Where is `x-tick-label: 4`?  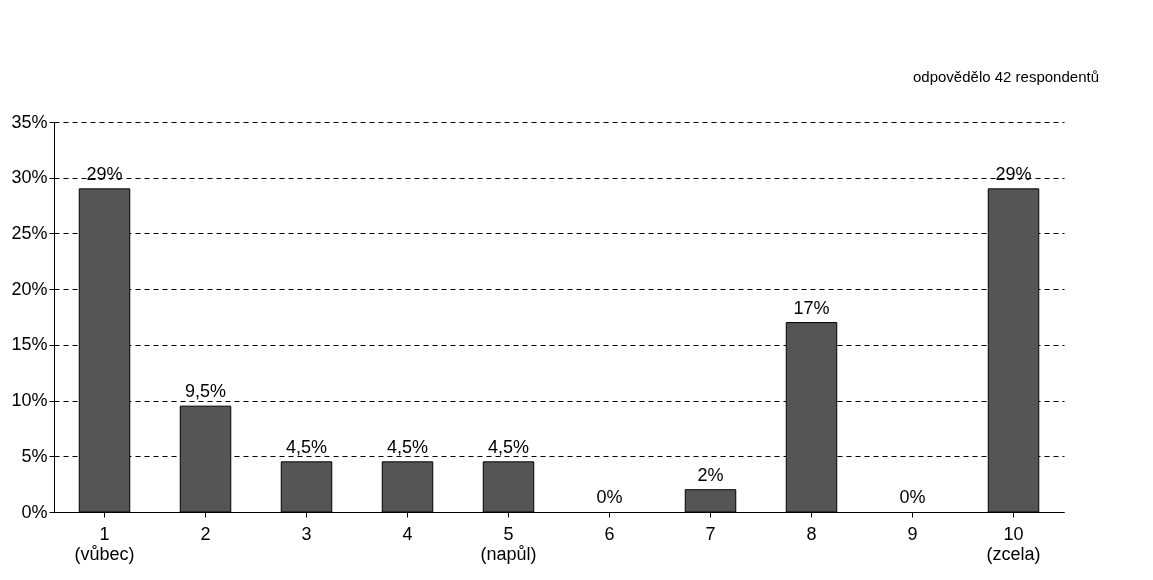 x-tick-label: 4 is located at coordinates (407, 533).